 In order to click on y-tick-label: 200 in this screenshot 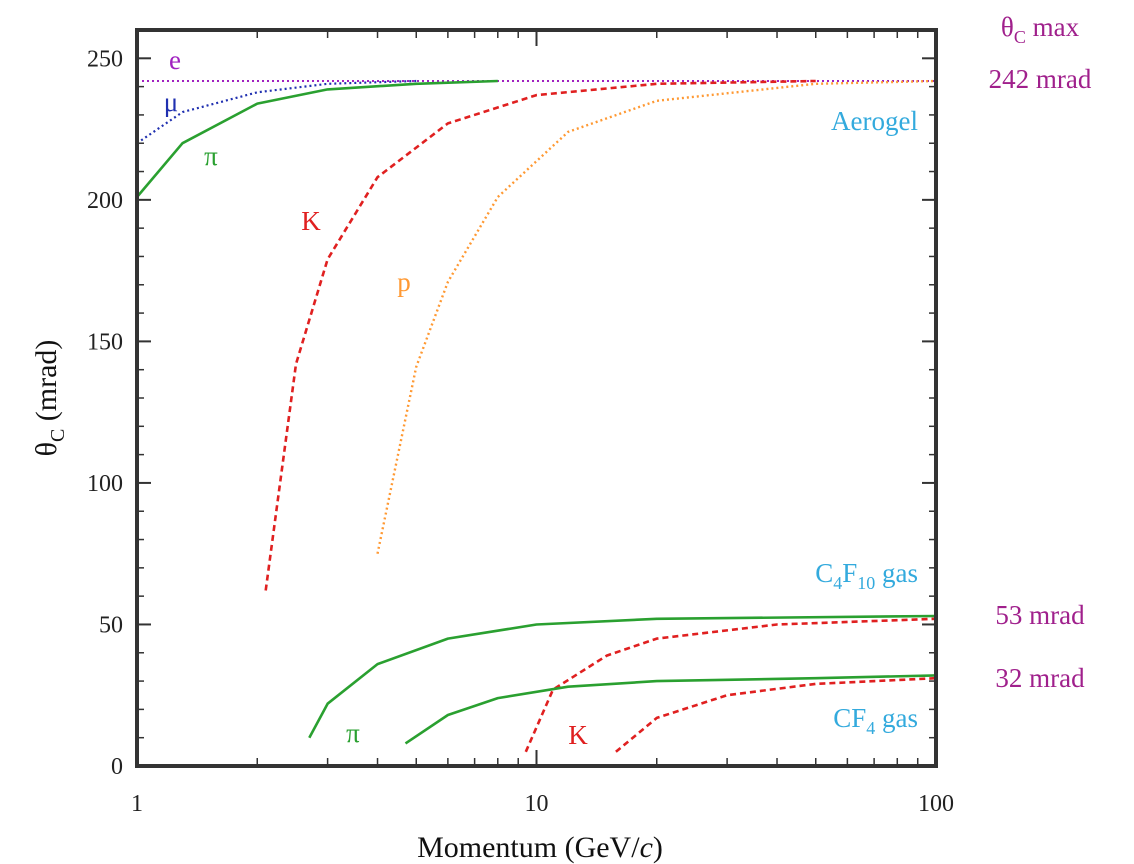, I will do `click(105, 201)`.